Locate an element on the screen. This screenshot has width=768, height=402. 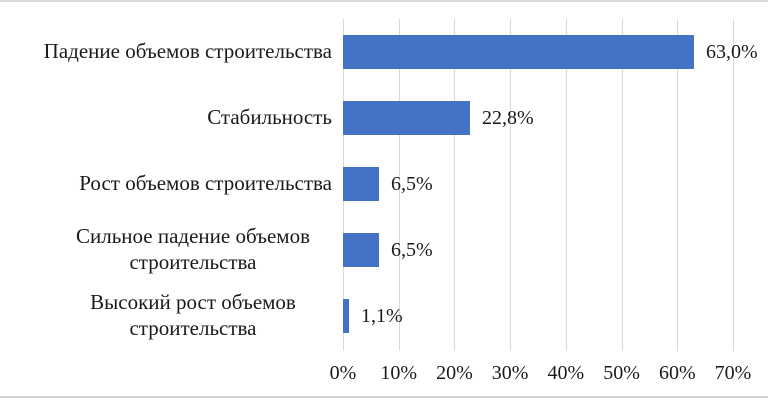
value-label: 1,1% is located at coordinates (382, 315).